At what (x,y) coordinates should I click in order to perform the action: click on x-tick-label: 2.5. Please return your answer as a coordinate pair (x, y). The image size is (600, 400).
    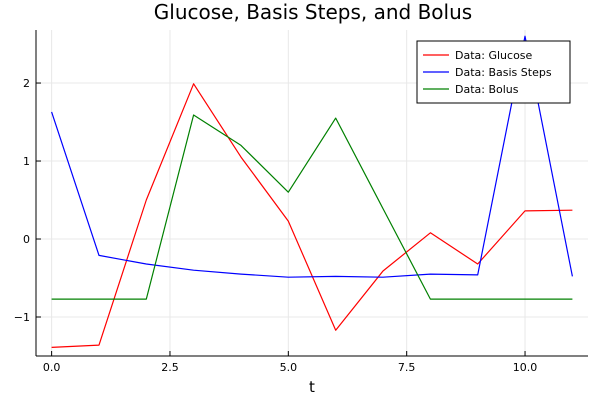
    Looking at the image, I should click on (170, 367).